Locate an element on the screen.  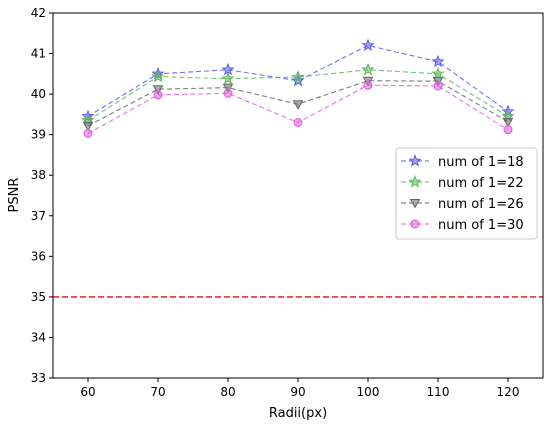
legend-box is located at coordinates (466, 193).